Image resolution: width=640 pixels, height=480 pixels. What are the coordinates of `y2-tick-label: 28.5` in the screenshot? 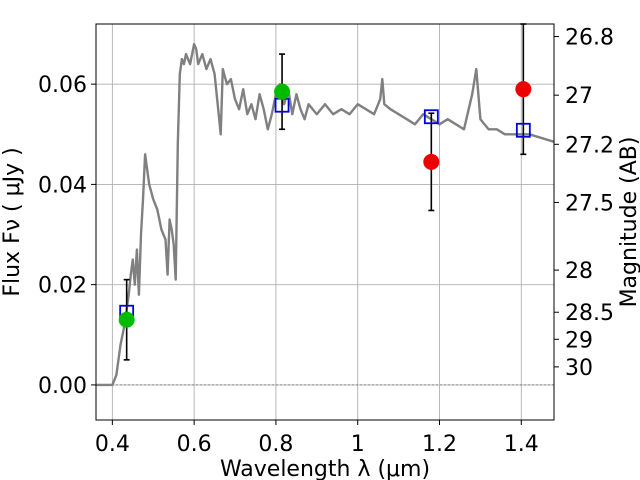 It's located at (589, 313).